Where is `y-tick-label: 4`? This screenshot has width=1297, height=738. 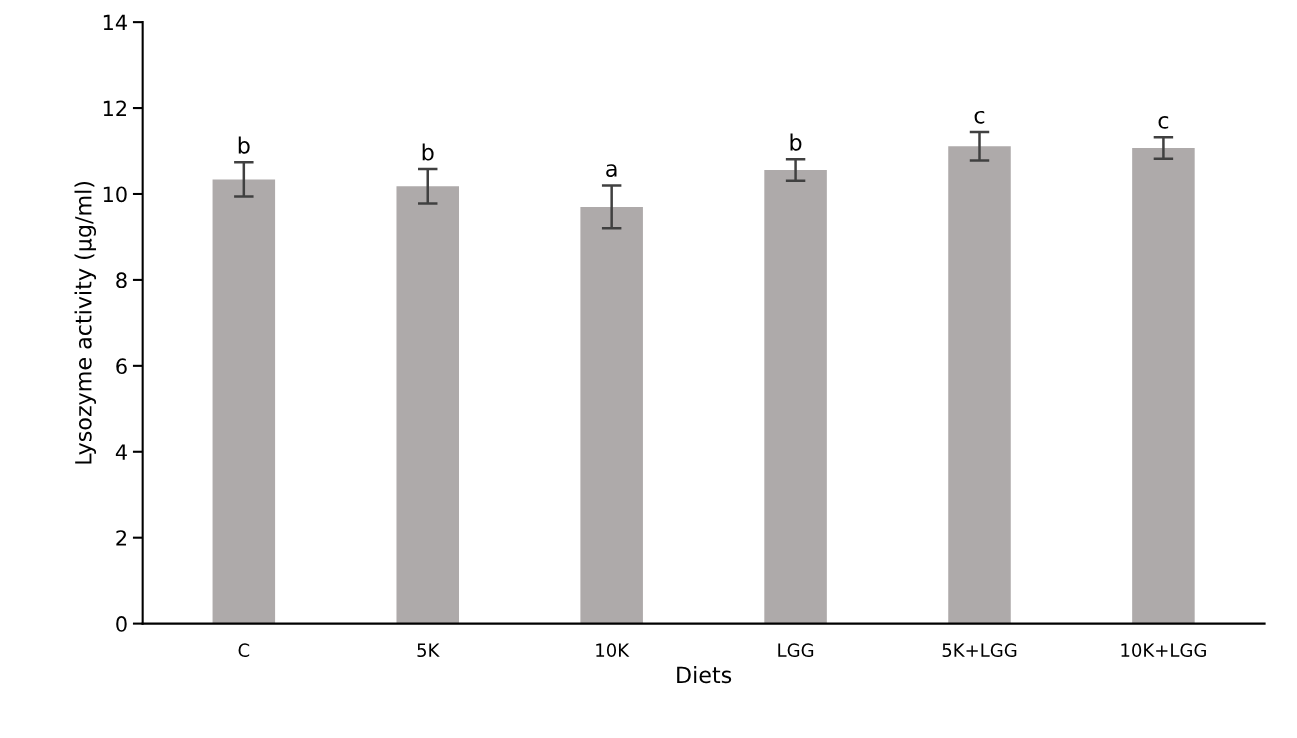 y-tick-label: 4 is located at coordinates (121, 452).